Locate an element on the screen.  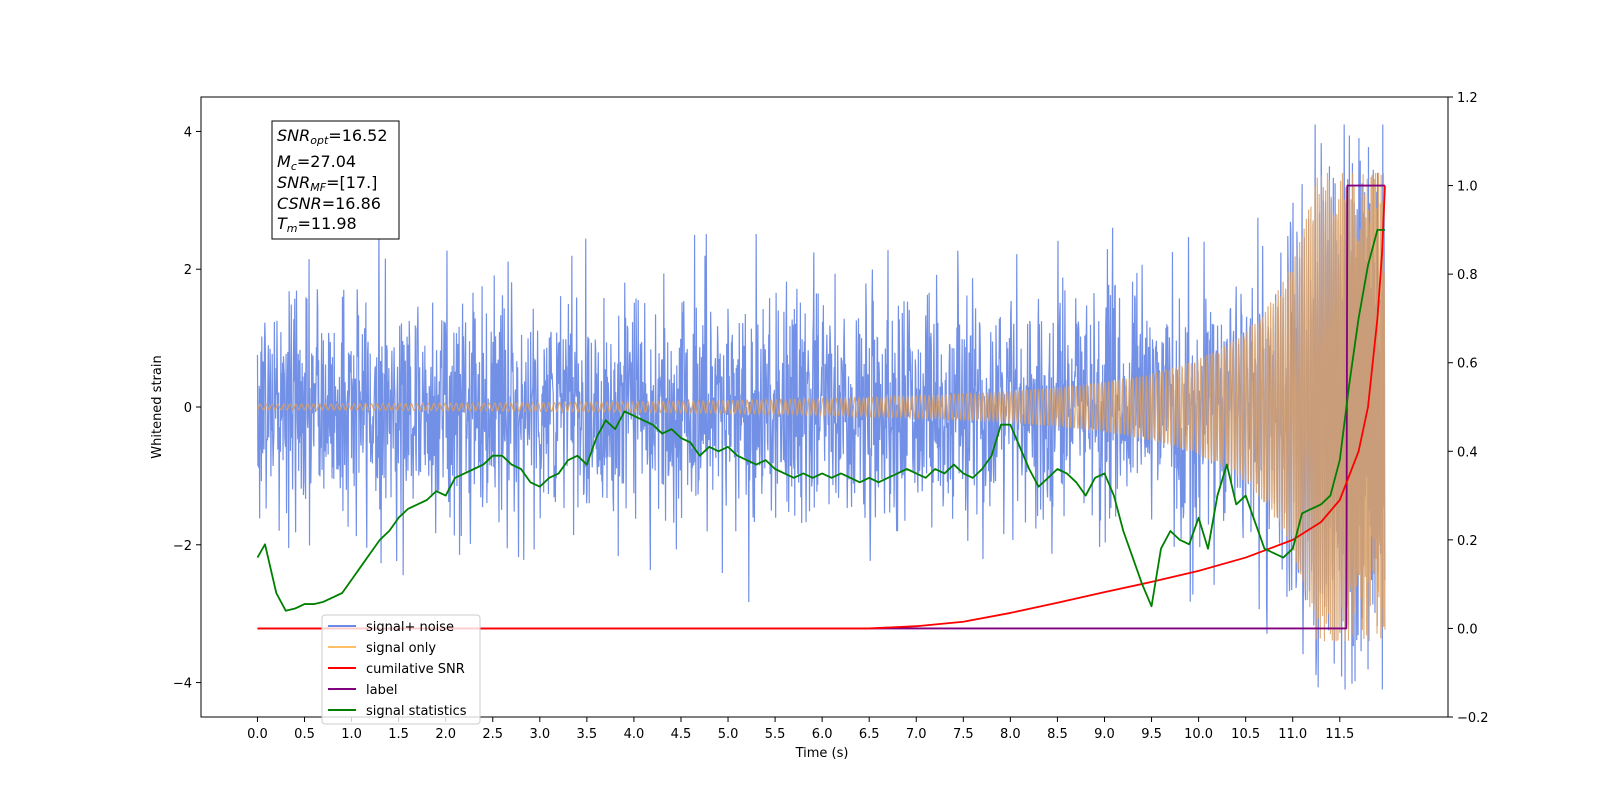
y-tick-label: −2 is located at coordinates (182, 546).